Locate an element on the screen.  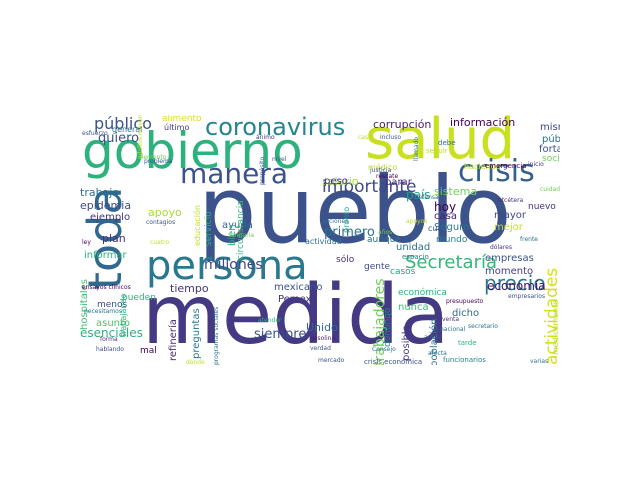
word: inicio is located at coordinates (536, 164).